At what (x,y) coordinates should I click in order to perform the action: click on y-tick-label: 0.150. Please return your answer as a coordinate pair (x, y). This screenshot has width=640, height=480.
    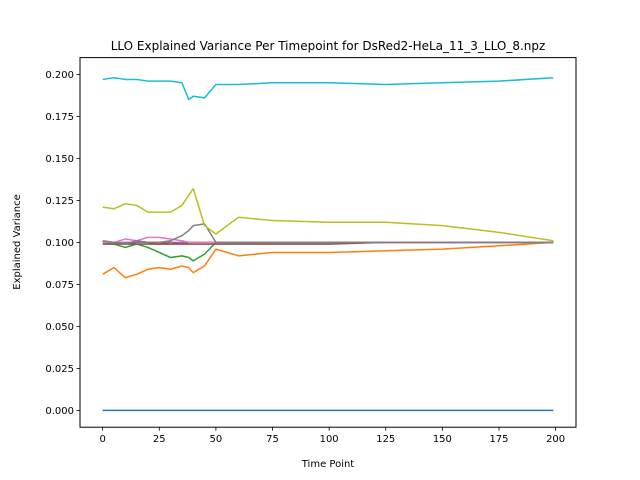
    Looking at the image, I should click on (59, 159).